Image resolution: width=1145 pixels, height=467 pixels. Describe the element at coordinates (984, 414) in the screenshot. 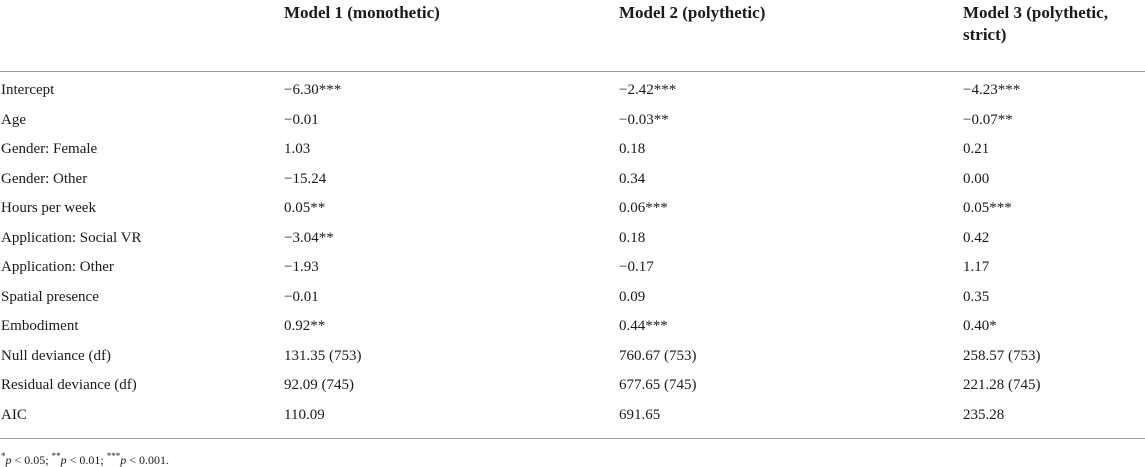

I see `table-cell-model-3: 235.28` at that location.